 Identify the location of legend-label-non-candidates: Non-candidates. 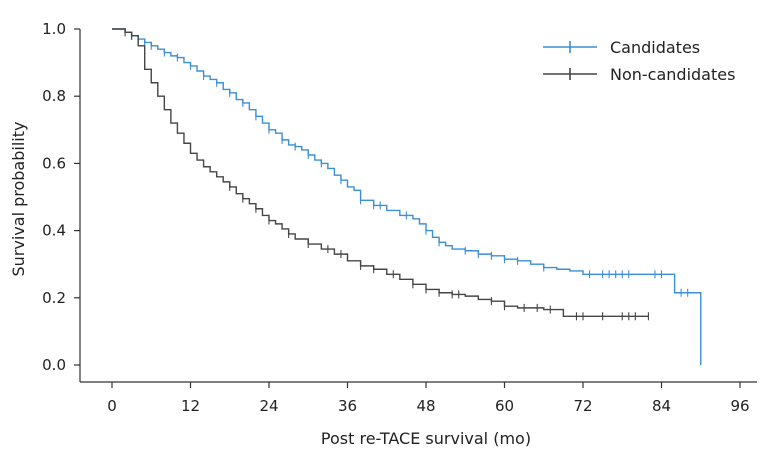
(672, 74).